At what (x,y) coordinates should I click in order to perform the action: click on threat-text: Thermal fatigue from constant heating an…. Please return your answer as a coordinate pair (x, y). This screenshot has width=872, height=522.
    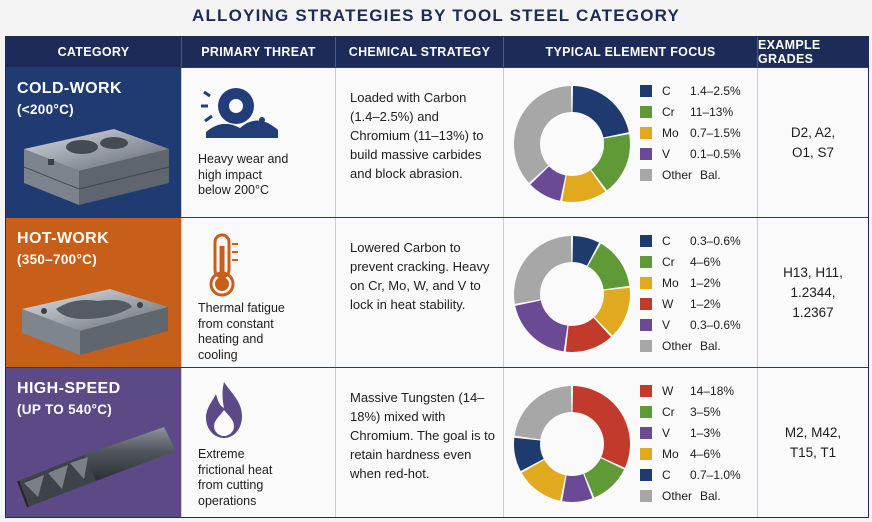
    Looking at the image, I should click on (241, 332).